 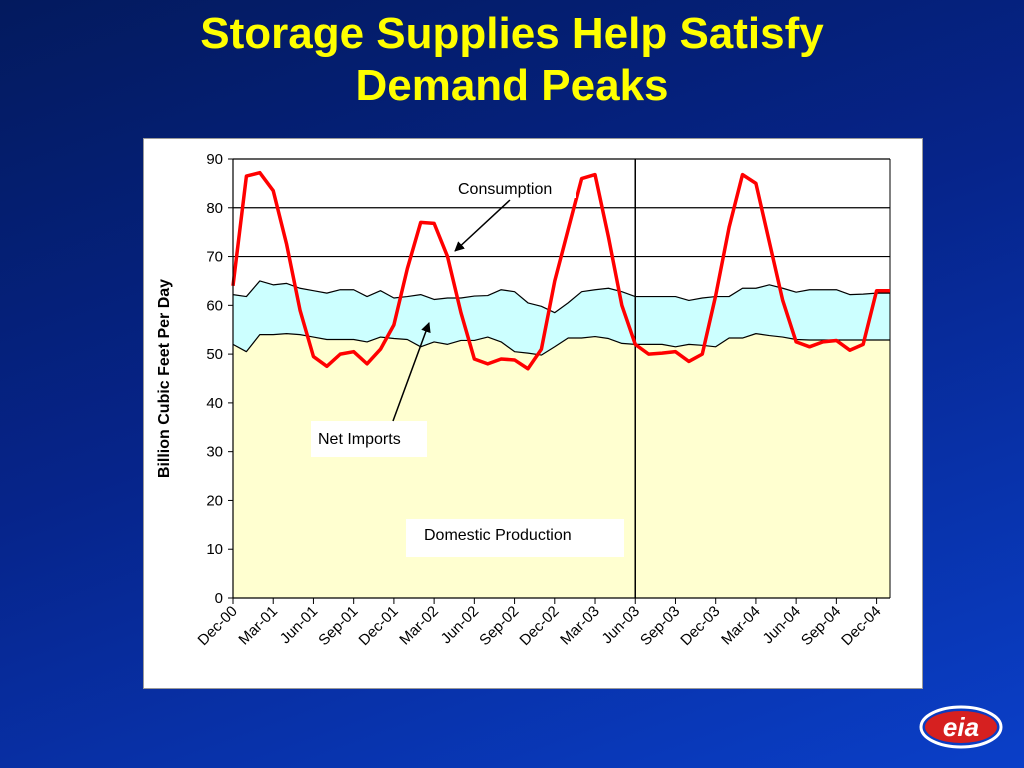 What do you see at coordinates (621, 625) in the screenshot?
I see `x-tick-label: Jun-03` at bounding box center [621, 625].